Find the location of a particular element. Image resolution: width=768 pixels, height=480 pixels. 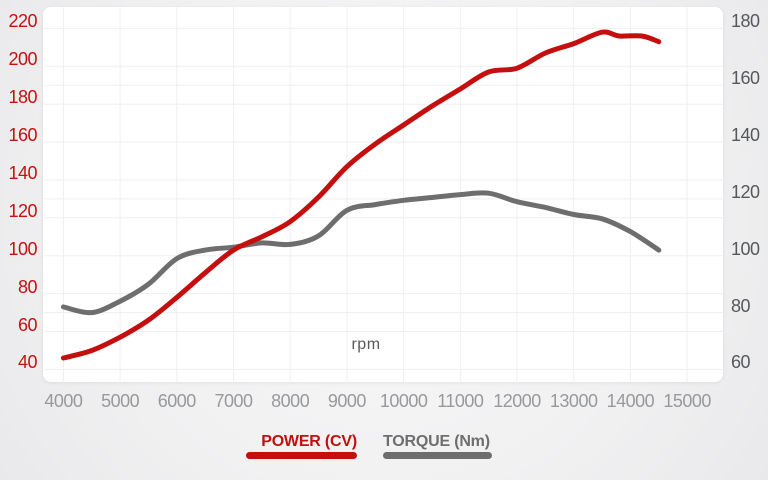

x-tick-10000: 10000 is located at coordinates (403, 401).